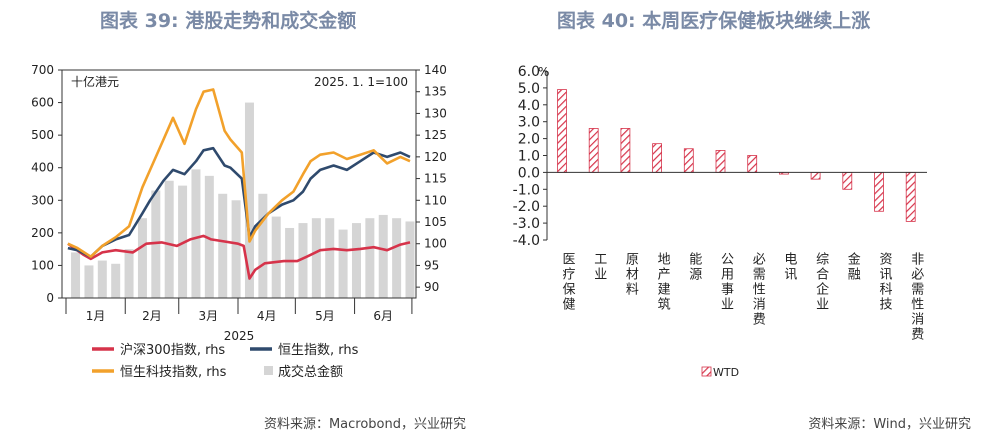 The height and width of the screenshot is (439, 991). Describe the element at coordinates (529, 89) in the screenshot. I see `wtd-y-tick-label: 5.0` at that location.